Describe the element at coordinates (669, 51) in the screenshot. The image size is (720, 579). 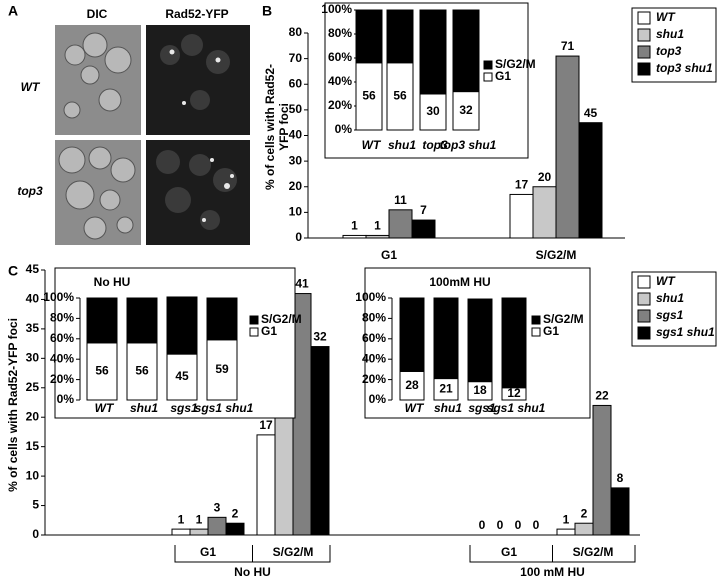
I see `legend-label: top3` at that location.